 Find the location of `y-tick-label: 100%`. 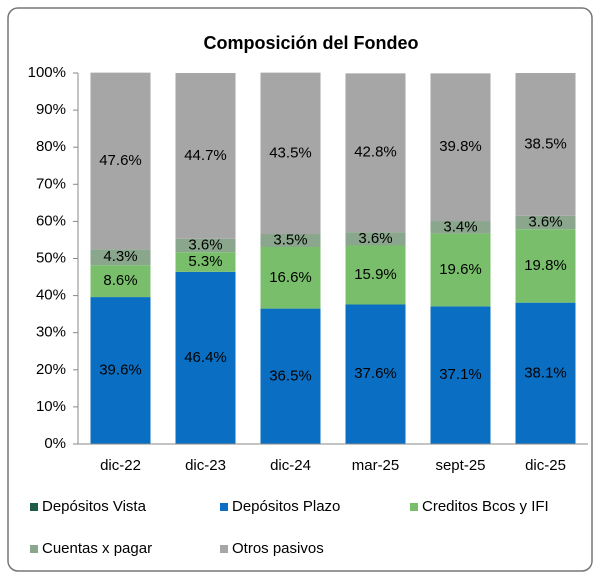

y-tick-label: 100% is located at coordinates (47, 72).